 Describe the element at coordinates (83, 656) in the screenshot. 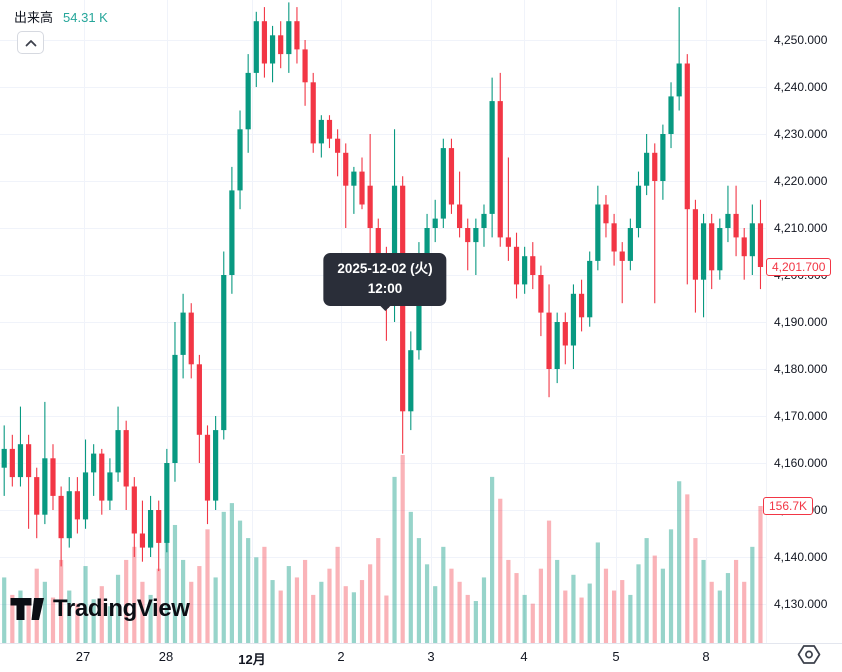

I see `time-tick-label: 27` at that location.